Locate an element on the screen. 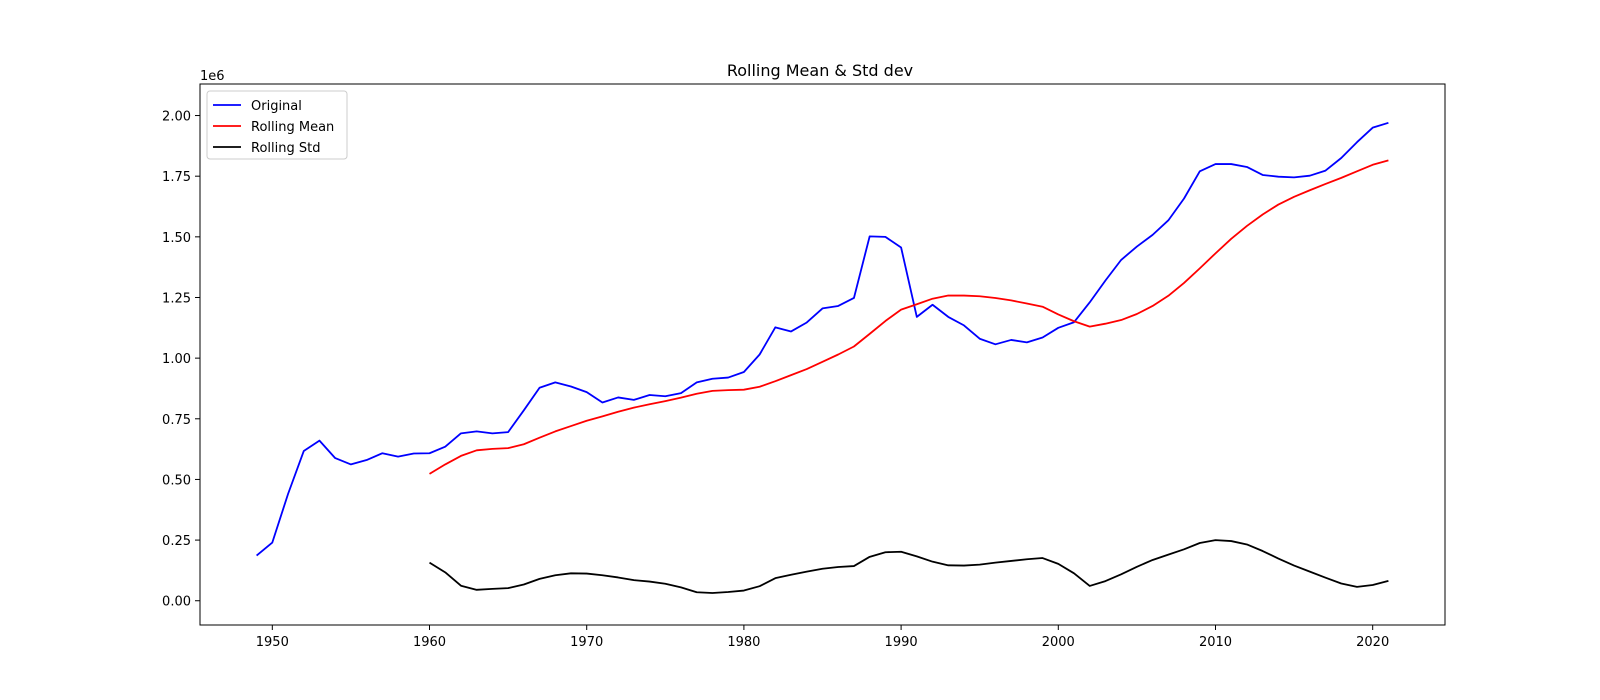 The width and height of the screenshot is (1600, 700). x-tick-label: 1970 is located at coordinates (586, 642).